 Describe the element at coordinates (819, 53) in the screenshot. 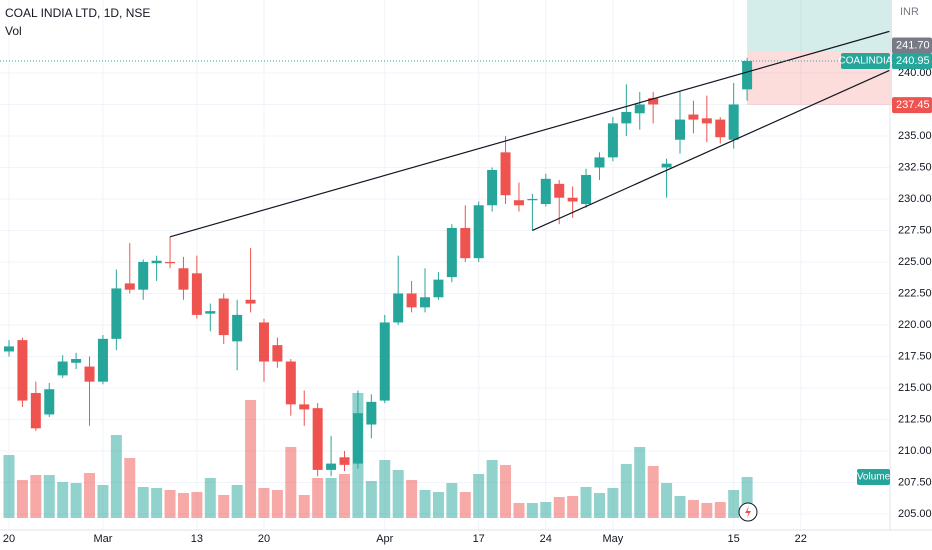

I see `position-tool` at that location.